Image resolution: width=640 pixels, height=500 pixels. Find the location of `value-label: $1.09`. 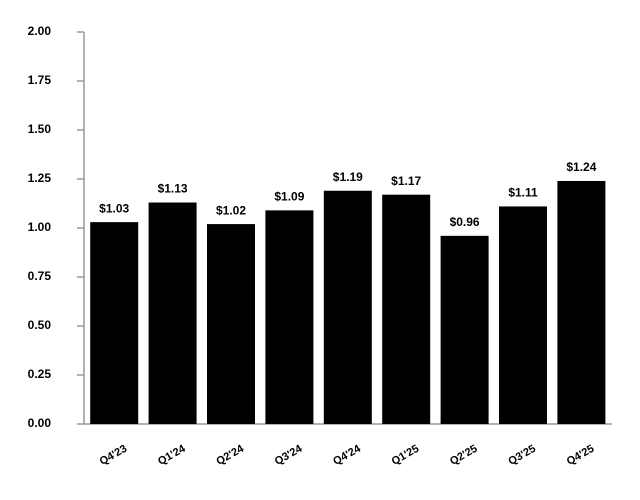

value-label: $1.09 is located at coordinates (289, 197).